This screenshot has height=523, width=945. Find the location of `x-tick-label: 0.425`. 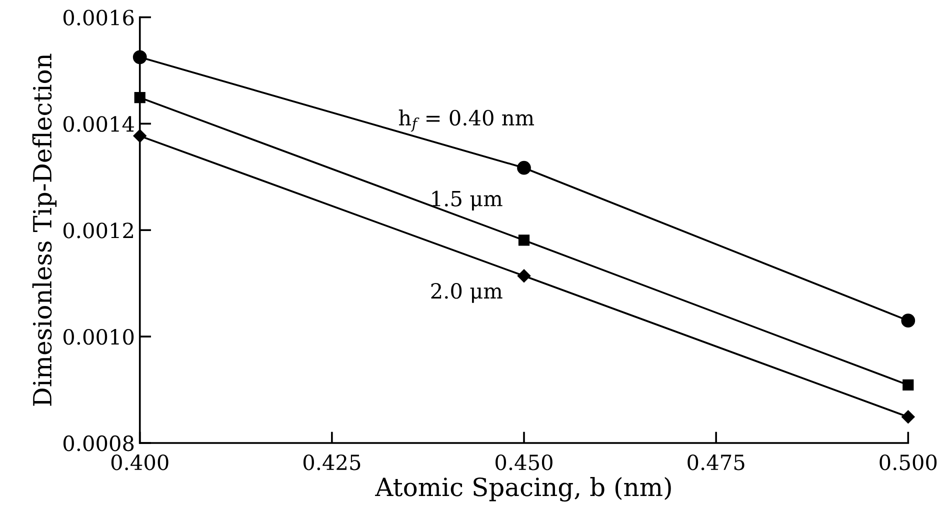

x-tick-label: 0.425 is located at coordinates (331, 462).